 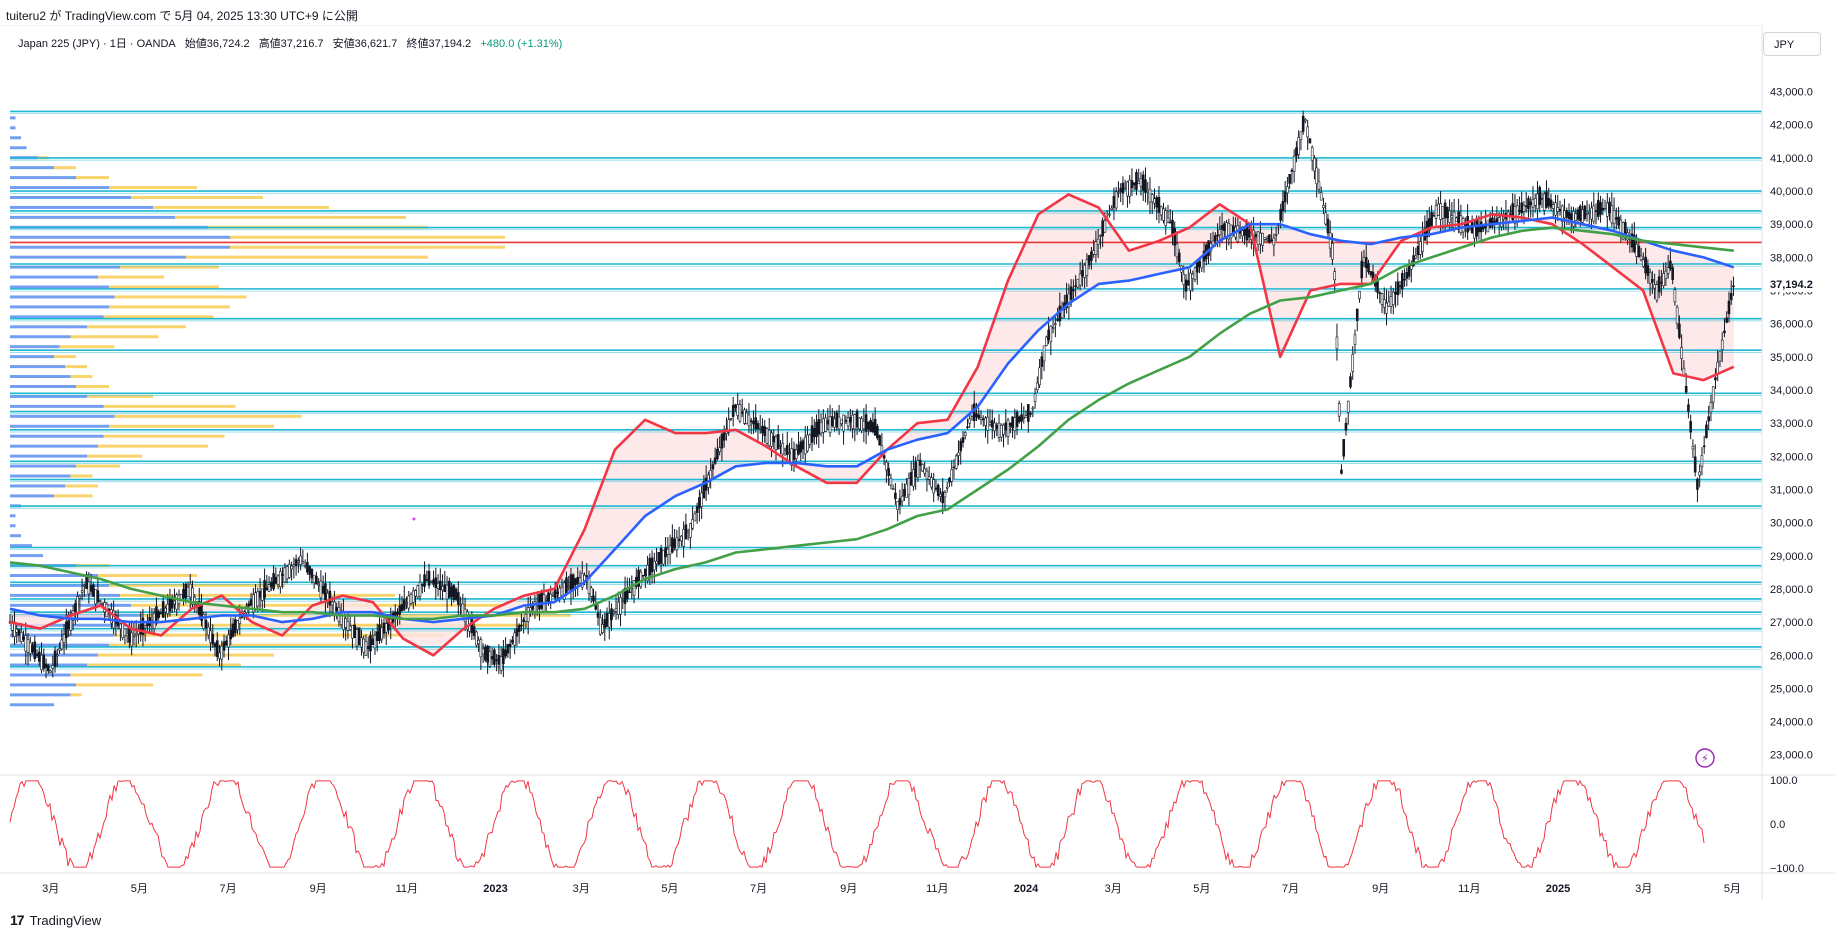 What do you see at coordinates (291, 44) in the screenshot?
I see `high-value: 高値37,216.7` at bounding box center [291, 44].